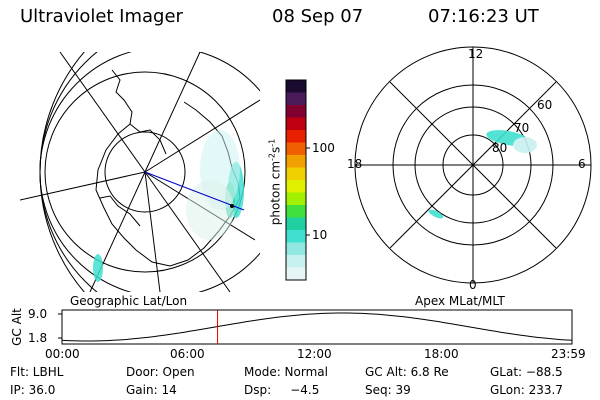 Image resolution: width=600 pixels, height=400 pixels. Describe the element at coordinates (460, 301) in the screenshot. I see `right-panel-caption: Apex MLat/MLT` at that location.